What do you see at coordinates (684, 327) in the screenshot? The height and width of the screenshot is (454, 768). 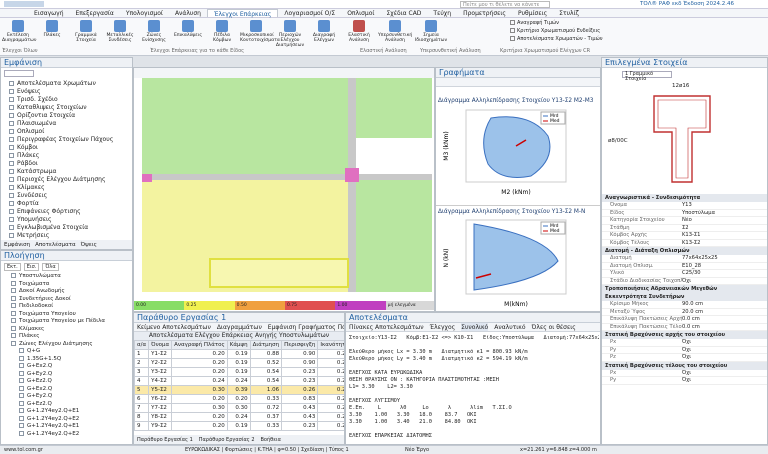 I see `property-row: Επικάλυψη Πακτώσεις Τέλους 0.0 cm` at bounding box center [684, 327].